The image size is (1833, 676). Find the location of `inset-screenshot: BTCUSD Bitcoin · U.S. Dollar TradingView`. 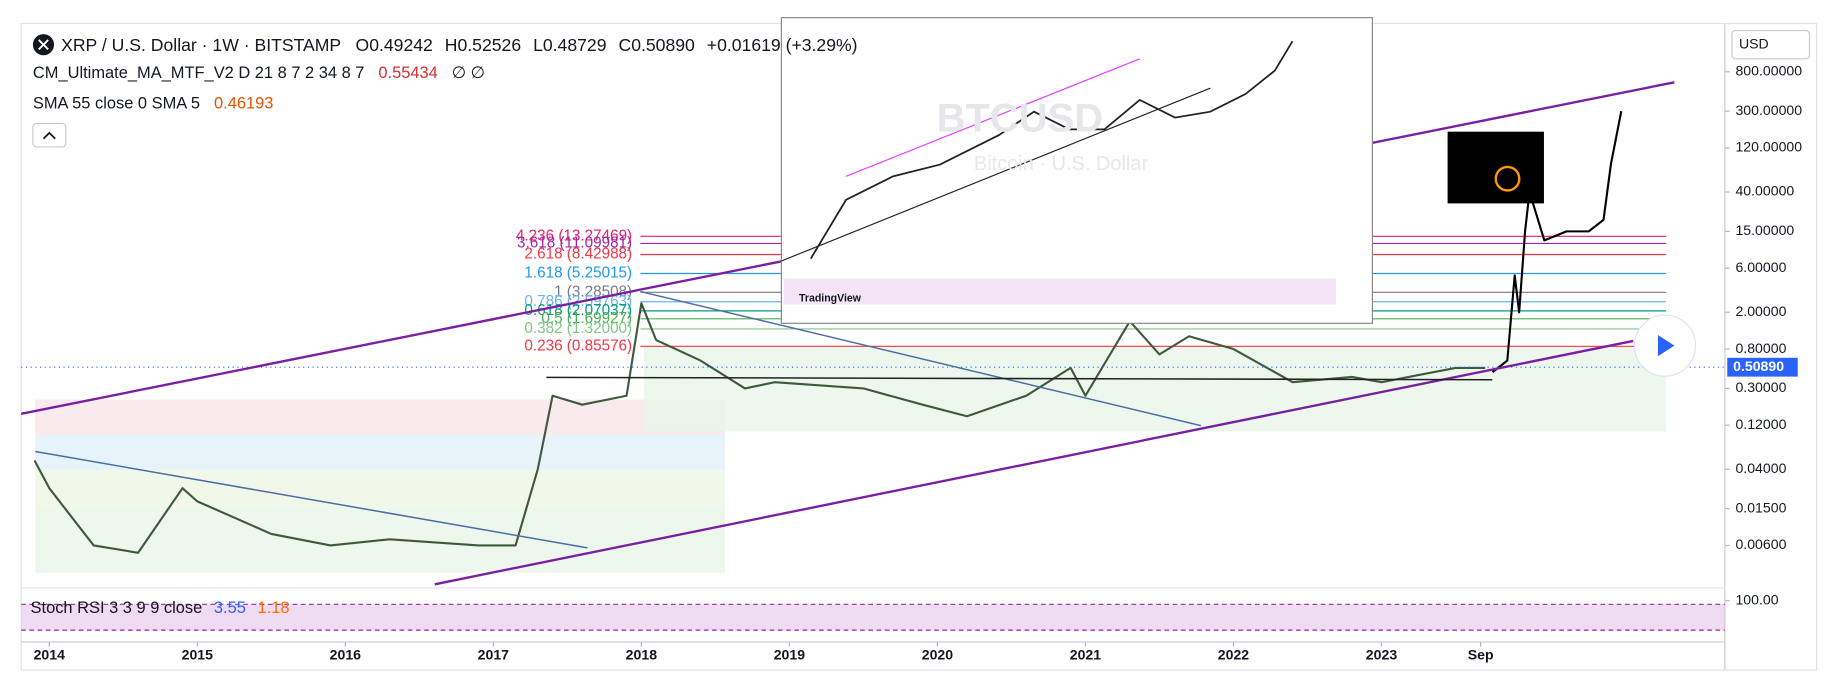

inset-screenshot: BTCUSD Bitcoin · U.S. Dollar TradingView is located at coordinates (1076, 170).